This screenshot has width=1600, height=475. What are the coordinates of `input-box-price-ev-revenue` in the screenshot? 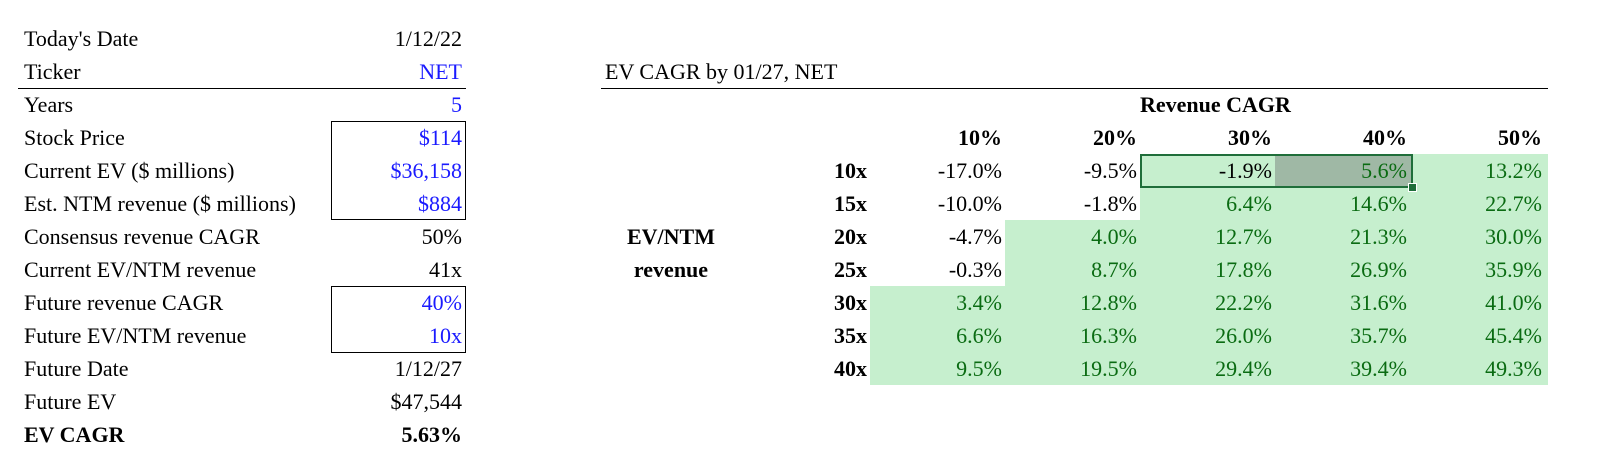 It's located at (398, 170).